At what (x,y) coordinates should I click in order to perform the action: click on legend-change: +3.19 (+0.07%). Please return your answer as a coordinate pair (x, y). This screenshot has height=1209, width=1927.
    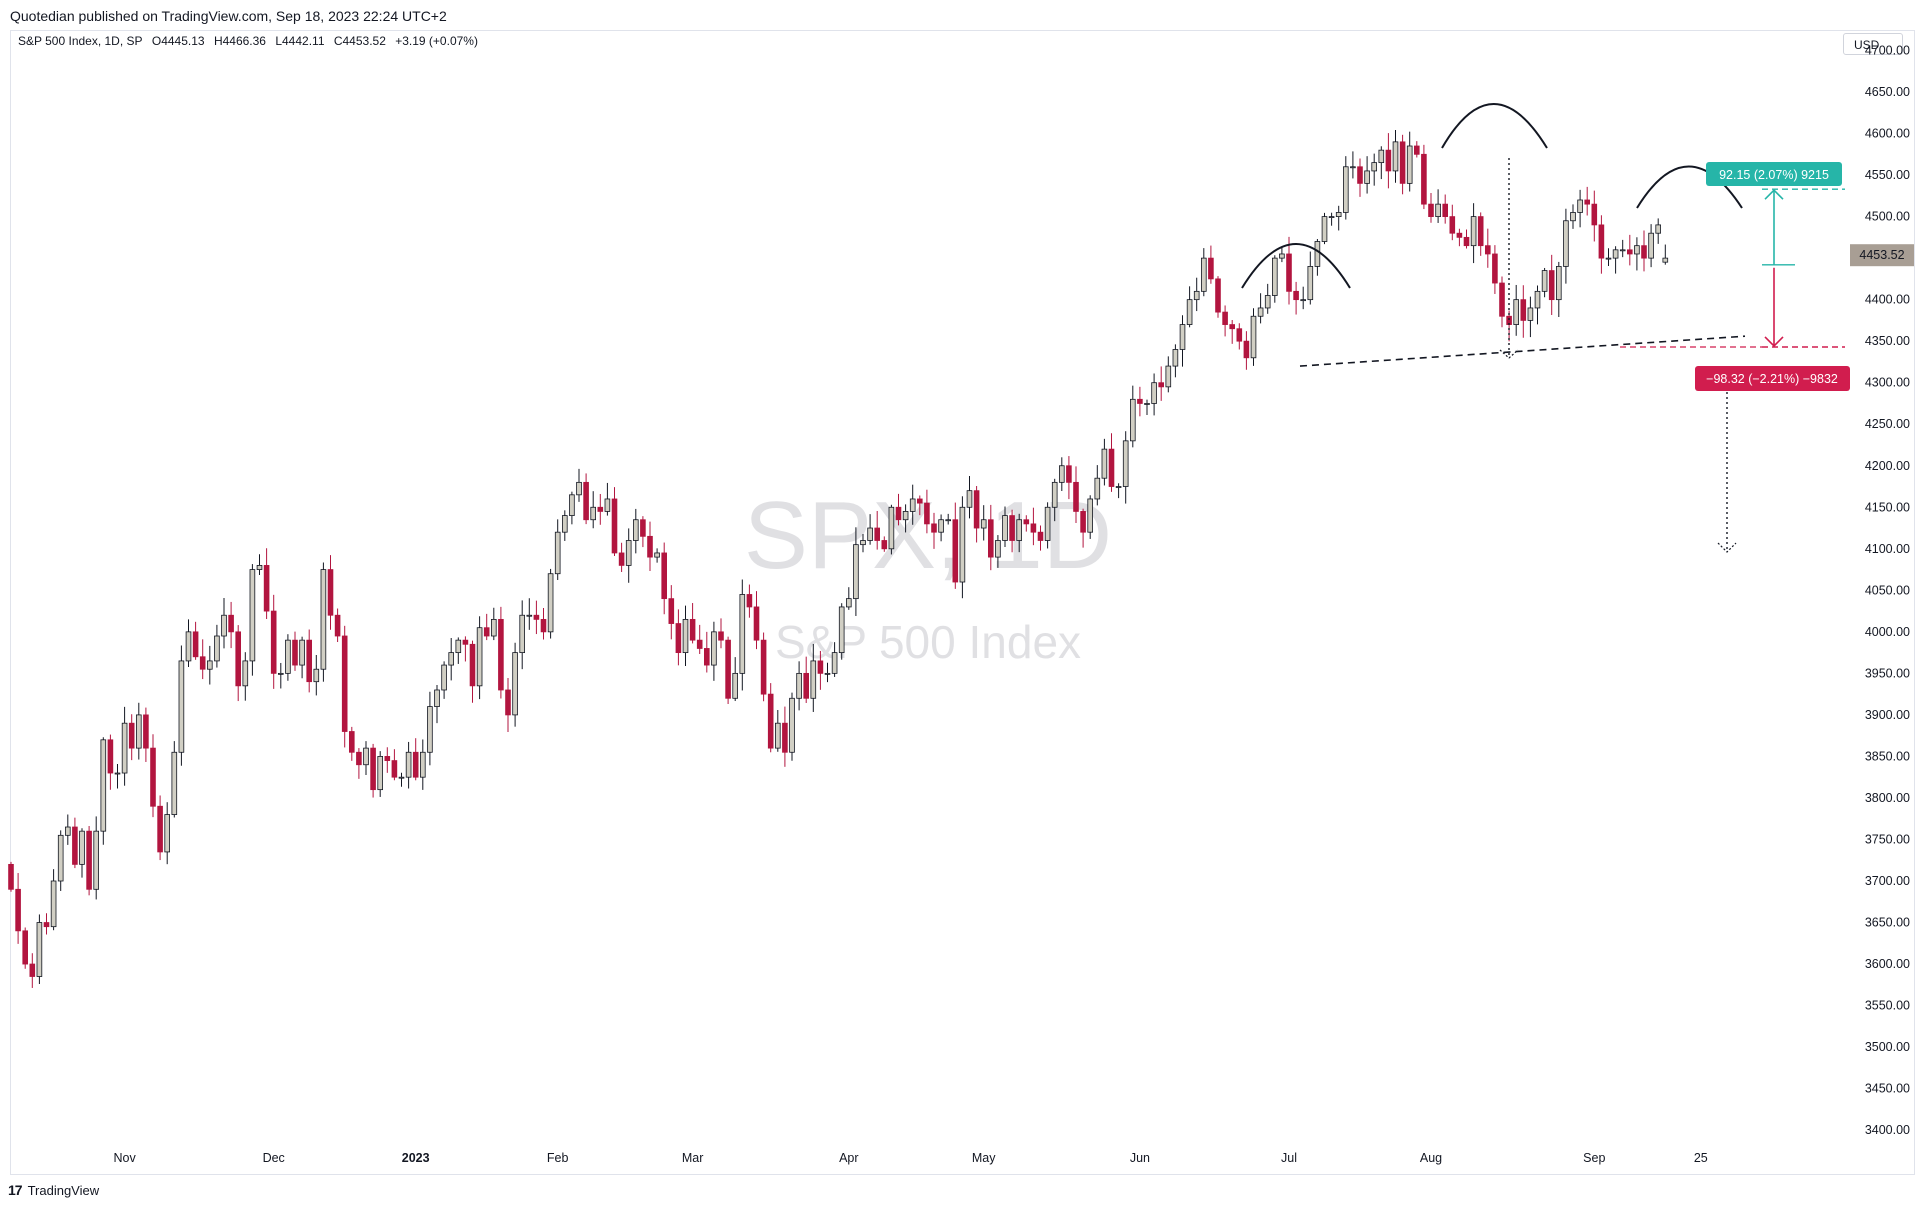
    Looking at the image, I should click on (436, 41).